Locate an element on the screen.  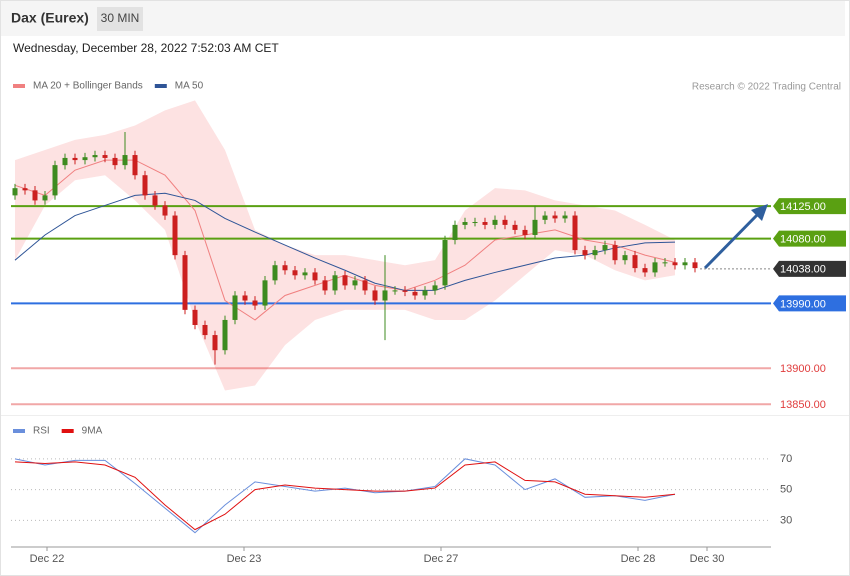
y-tick-label: 50 is located at coordinates (786, 490).